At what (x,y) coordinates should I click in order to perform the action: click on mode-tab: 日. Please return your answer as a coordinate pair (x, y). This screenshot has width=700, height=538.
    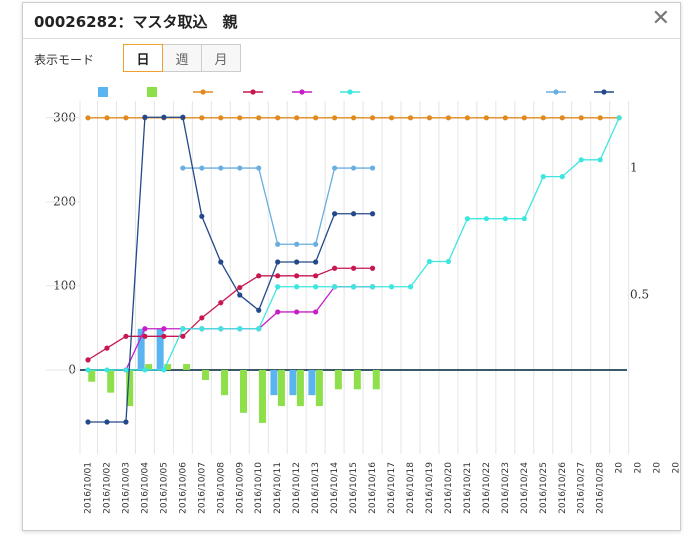
    Looking at the image, I should click on (143, 58).